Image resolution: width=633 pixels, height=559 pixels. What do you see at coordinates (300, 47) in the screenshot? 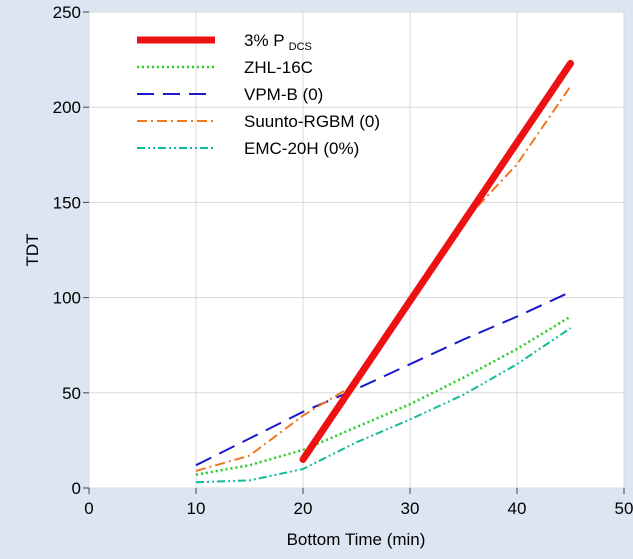
I see `legend-label-subscript: DCS` at bounding box center [300, 47].